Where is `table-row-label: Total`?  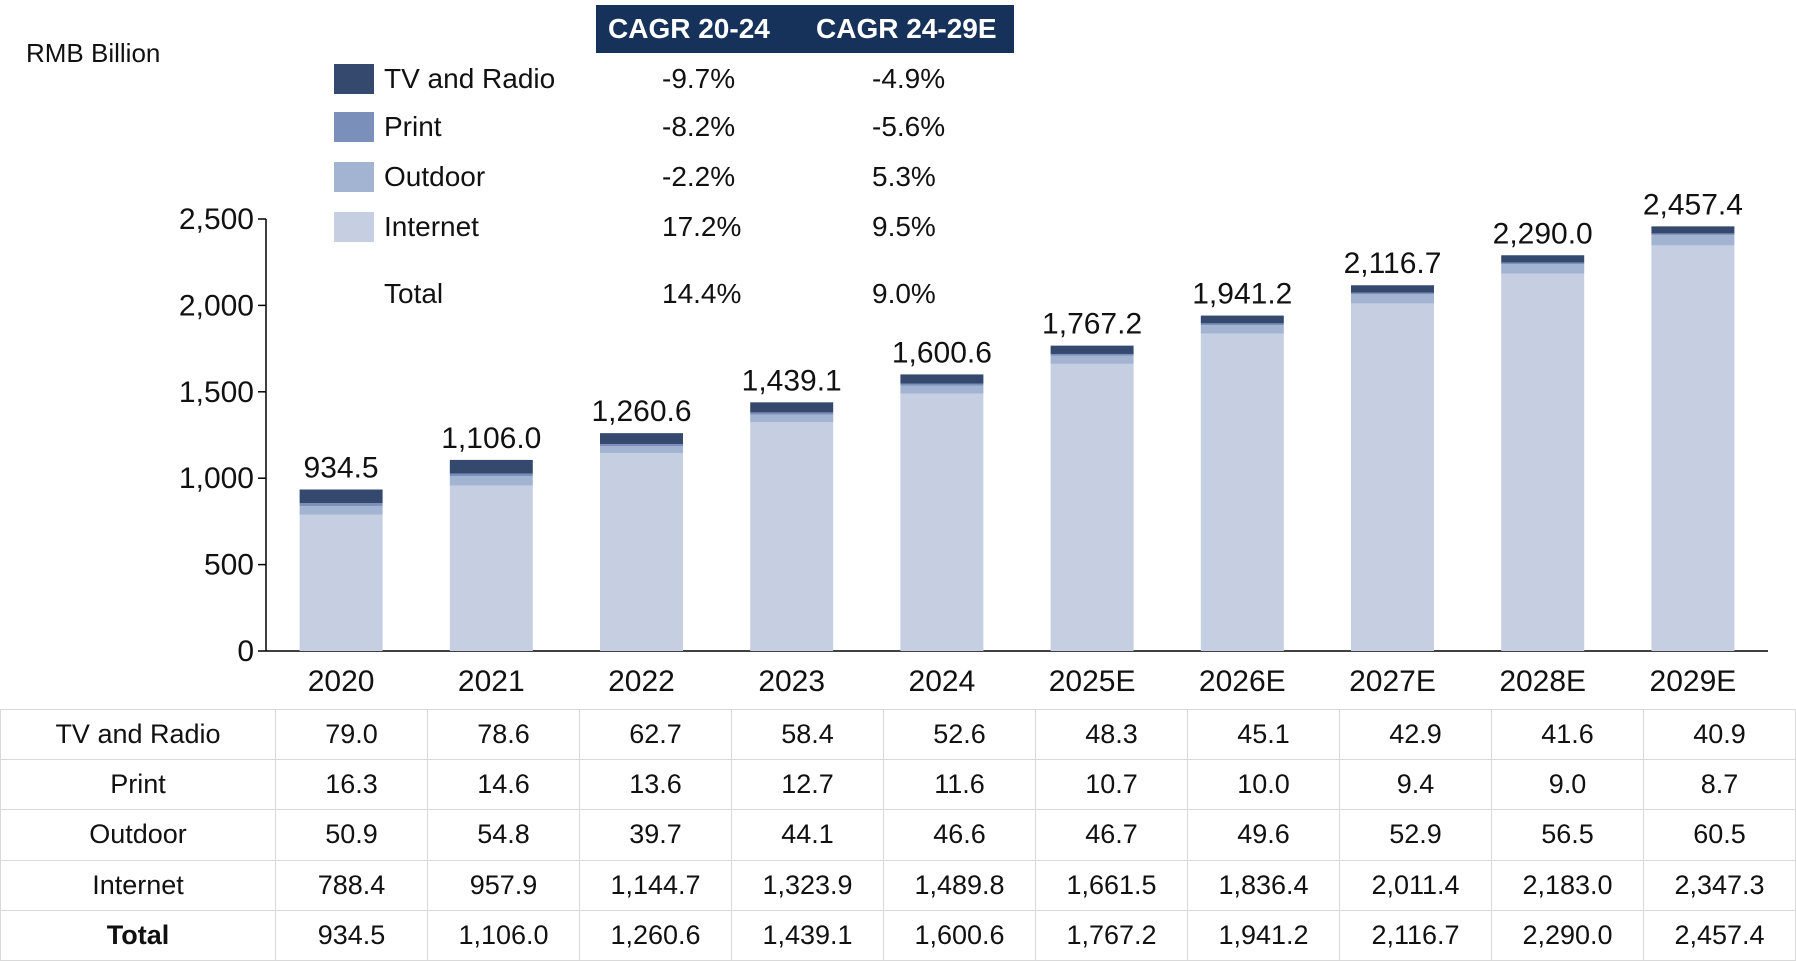
table-row-label: Total is located at coordinates (138, 935).